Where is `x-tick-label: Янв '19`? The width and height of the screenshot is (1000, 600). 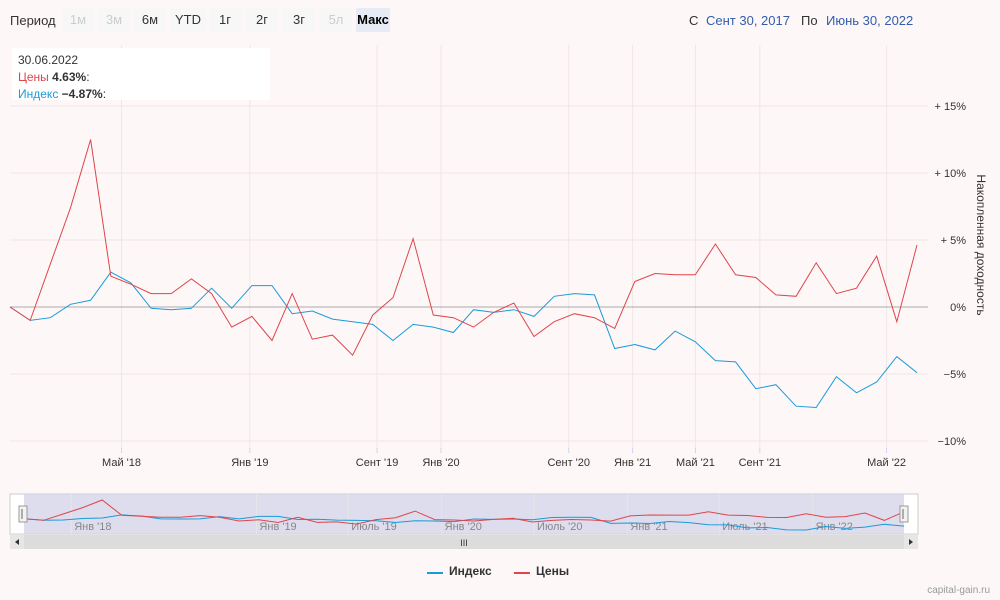
x-tick-label: Янв '19 is located at coordinates (249, 463).